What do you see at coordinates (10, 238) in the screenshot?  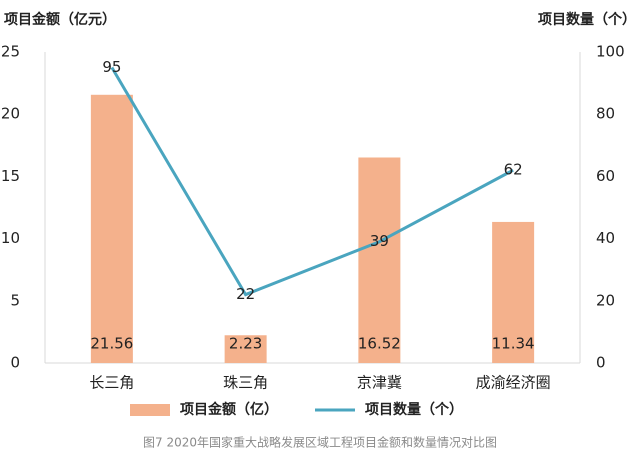 I see `y-tick-label: 10` at bounding box center [10, 238].